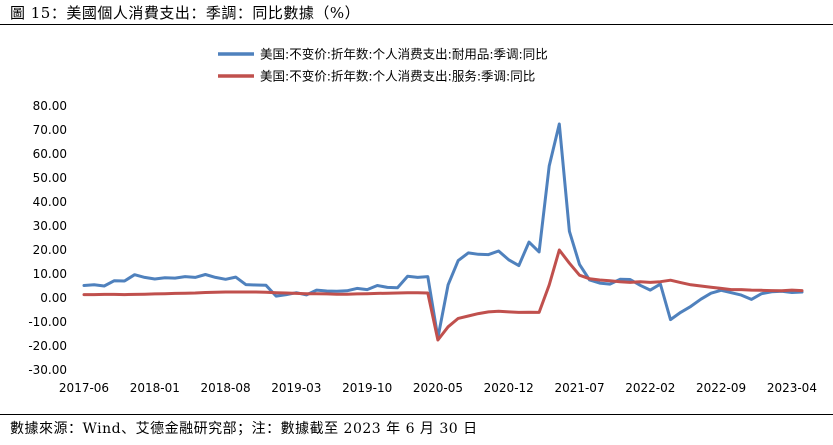 Image resolution: width=833 pixels, height=445 pixels. Describe the element at coordinates (397, 76) in the screenshot. I see `legend-label: 美国:不变价:折年数:个人消费支出:服务:季调:同比` at that location.